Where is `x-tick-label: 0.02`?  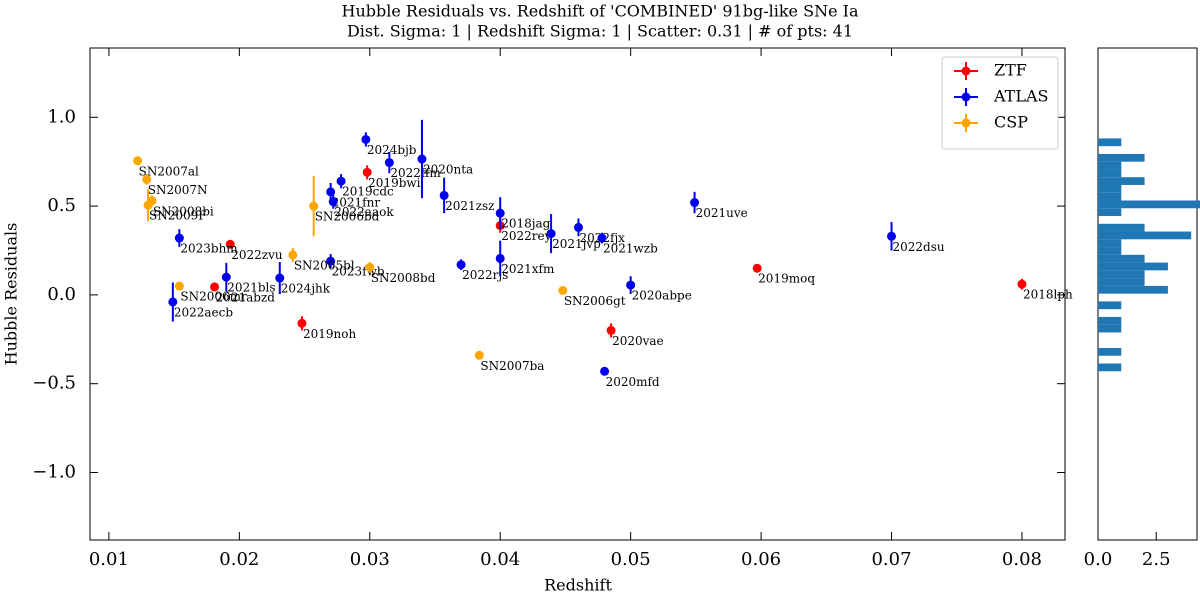
x-tick-label: 0.02 is located at coordinates (239, 559).